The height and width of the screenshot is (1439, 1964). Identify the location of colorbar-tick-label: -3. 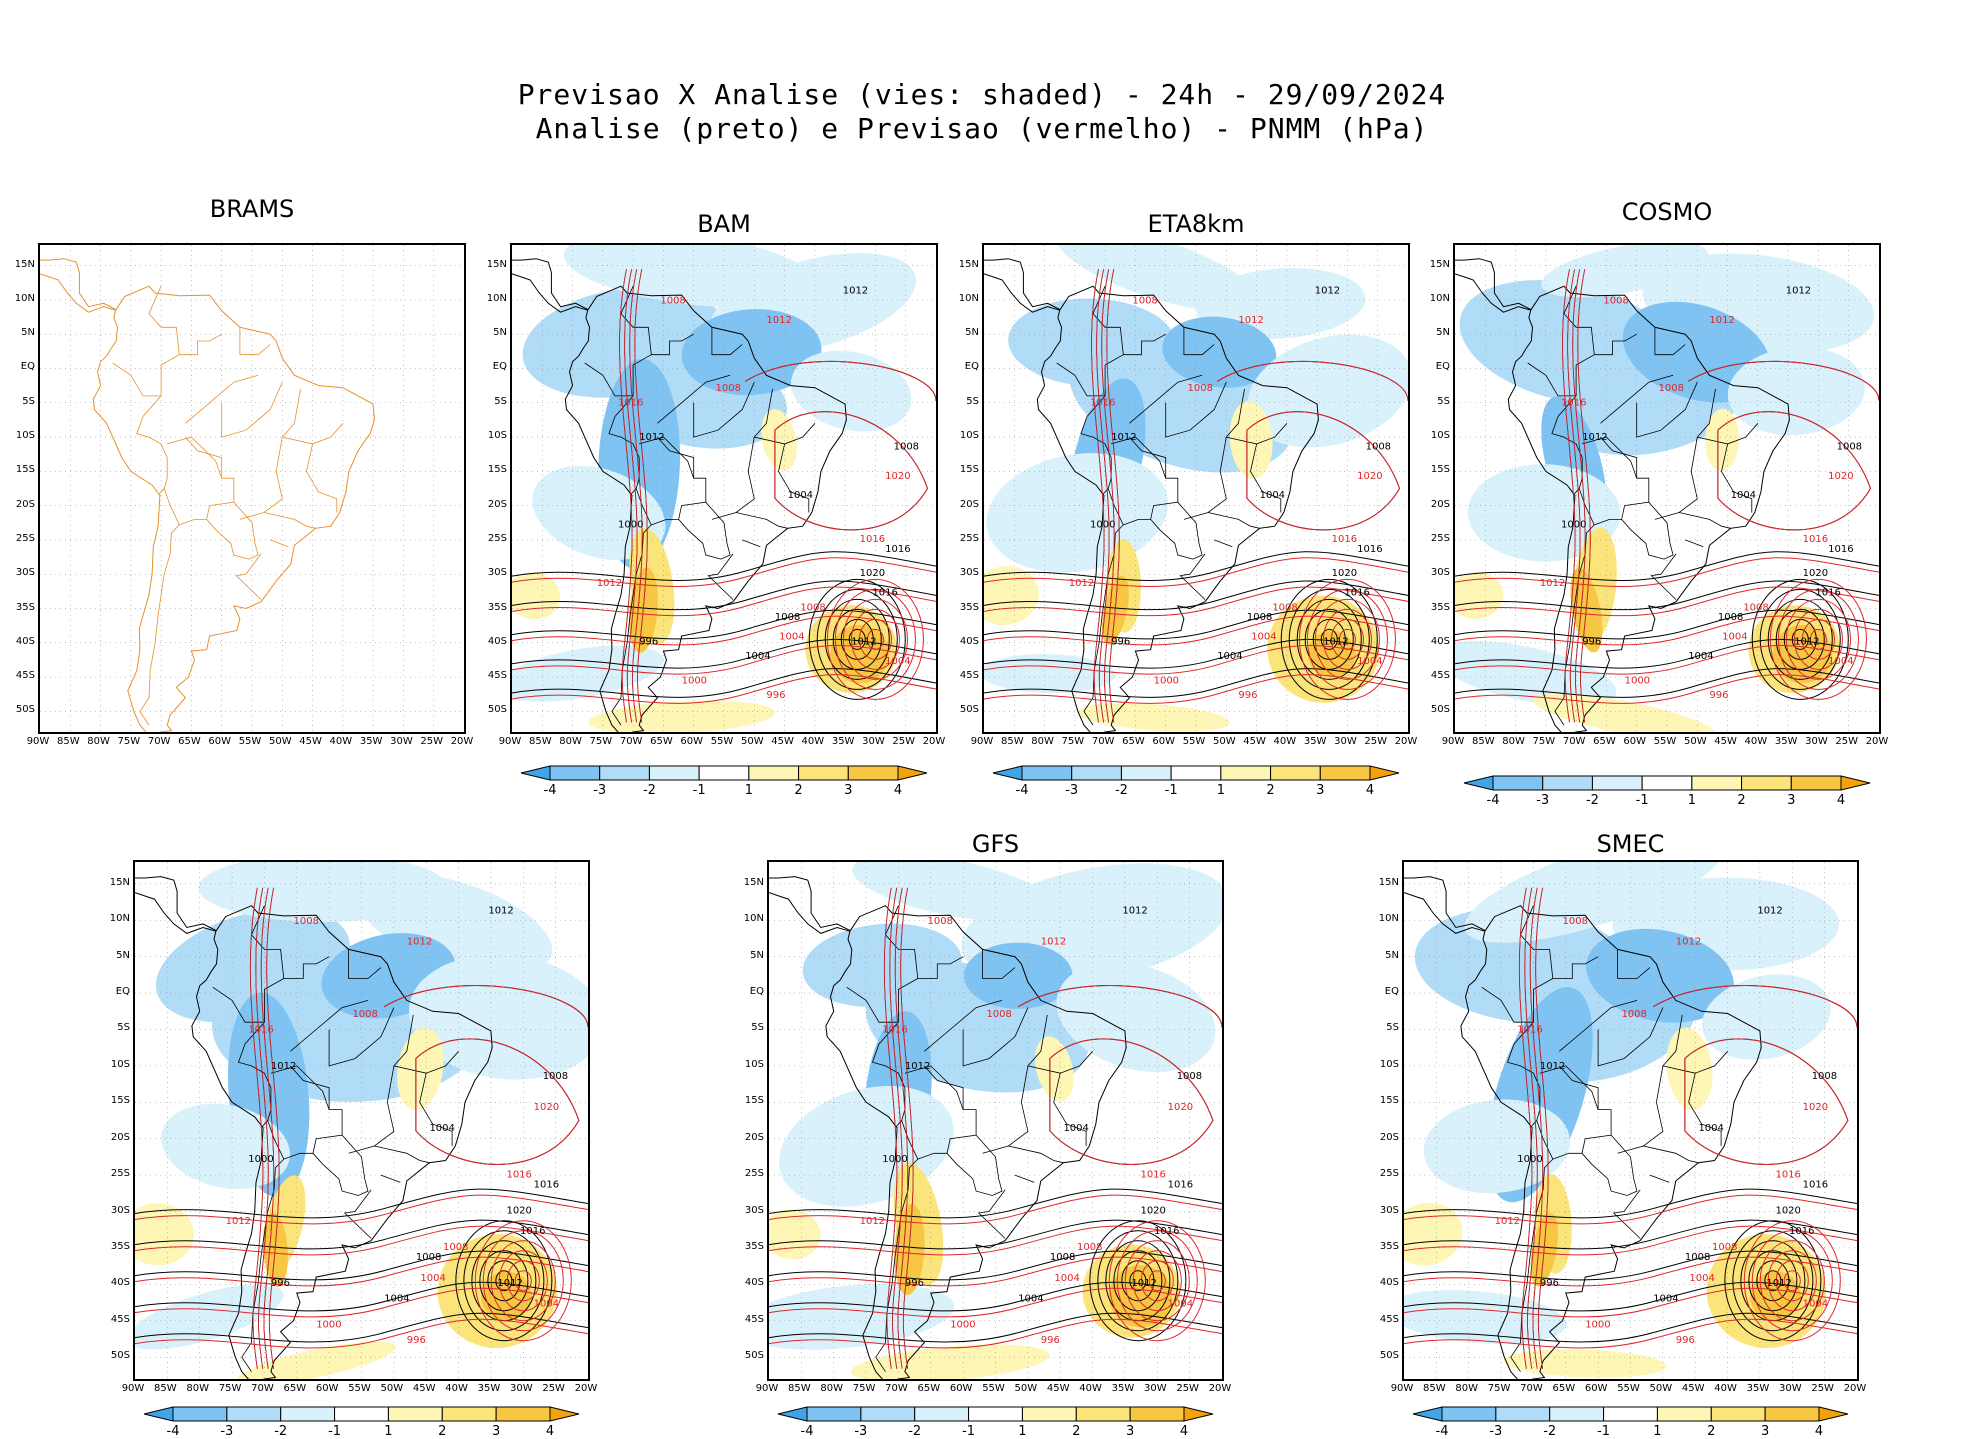
(1496, 1431).